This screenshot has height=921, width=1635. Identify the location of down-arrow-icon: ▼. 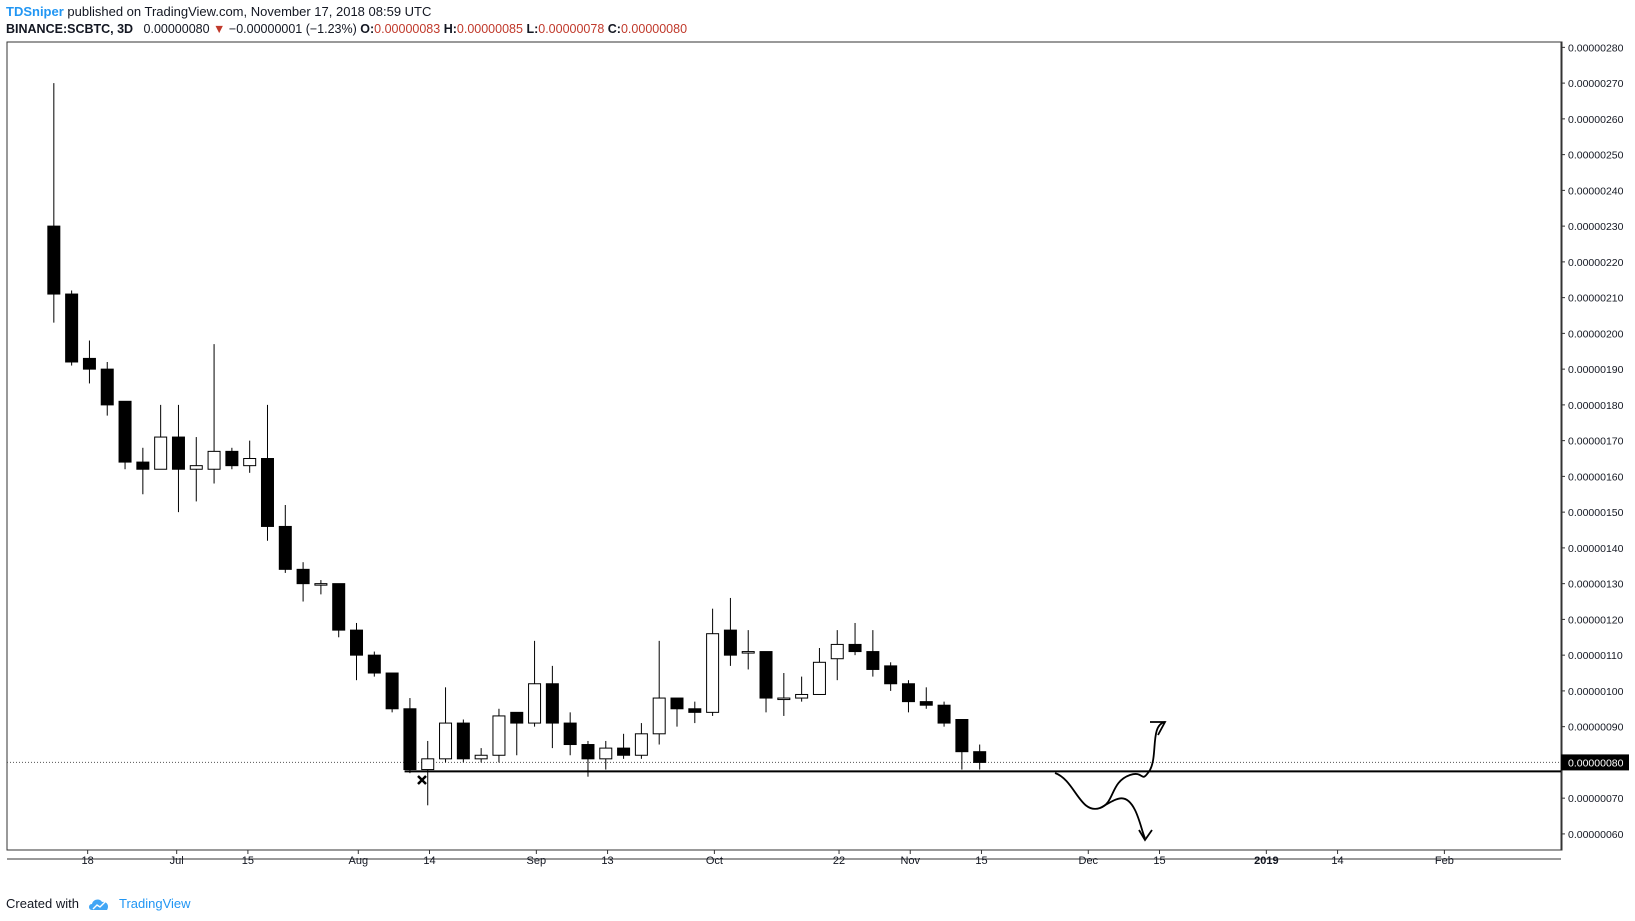
(219, 29).